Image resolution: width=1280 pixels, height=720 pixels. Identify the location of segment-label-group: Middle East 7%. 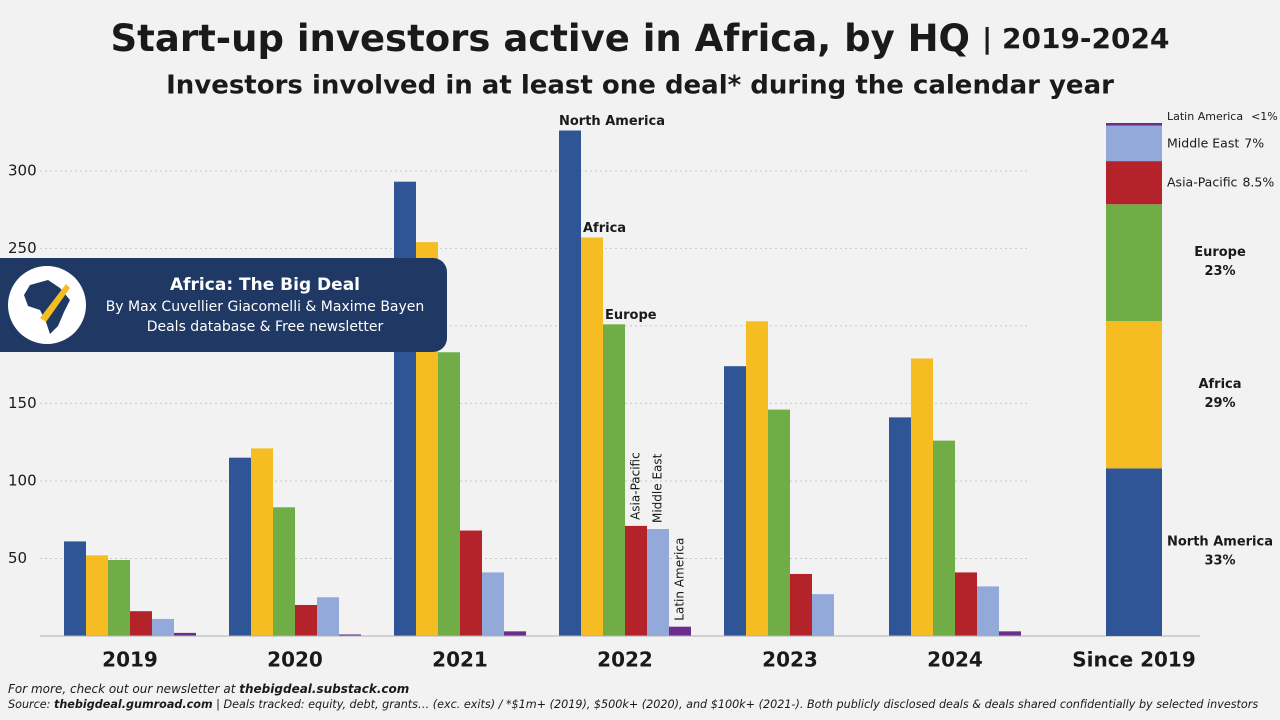
(1215, 142).